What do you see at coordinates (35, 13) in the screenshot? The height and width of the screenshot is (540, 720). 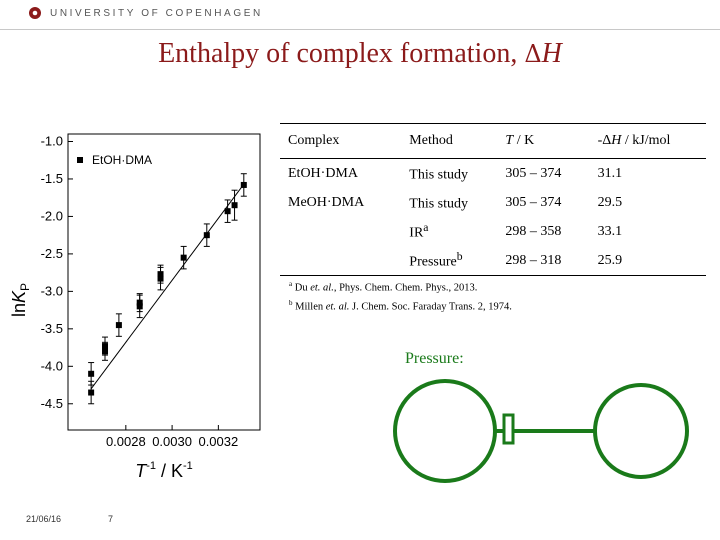 I see `university-crest-icon` at bounding box center [35, 13].